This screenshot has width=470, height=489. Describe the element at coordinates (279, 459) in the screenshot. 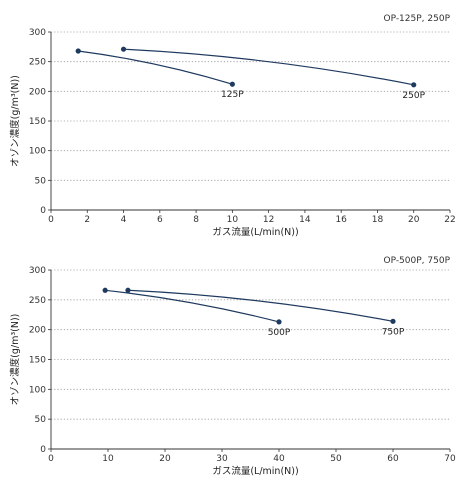

I see `x-tick-label: 40` at that location.